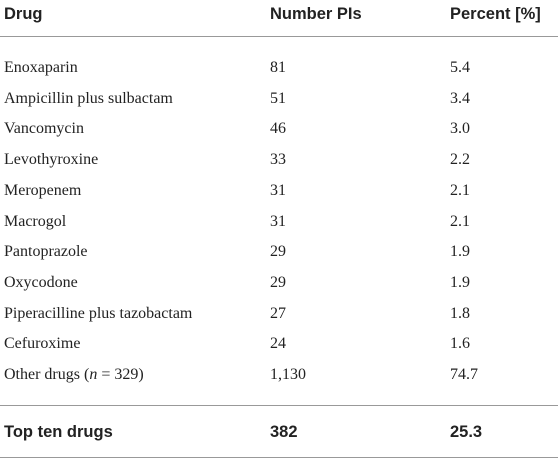 This screenshot has width=558, height=460. Describe the element at coordinates (460, 129) in the screenshot. I see `cell: 3.0` at that location.